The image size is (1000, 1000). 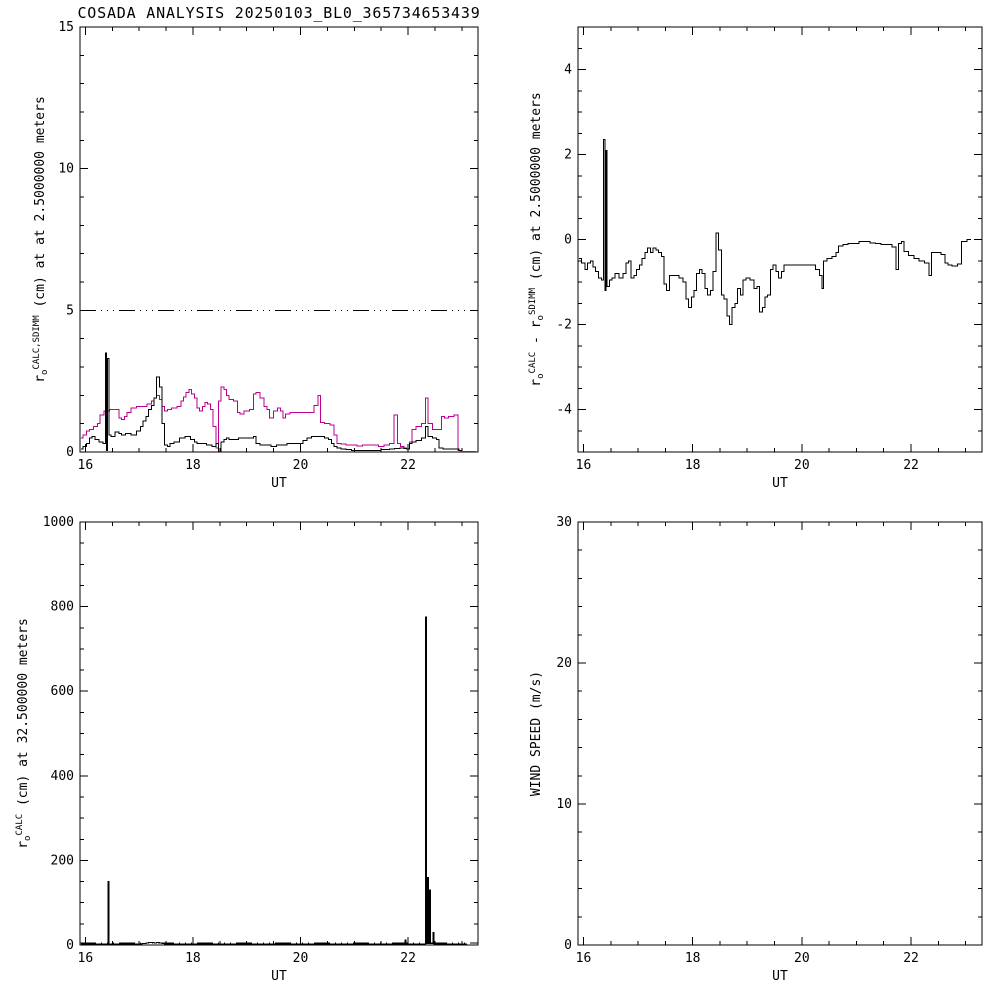 What do you see at coordinates (568, 155) in the screenshot?
I see `y-tick-label: 2` at bounding box center [568, 155].